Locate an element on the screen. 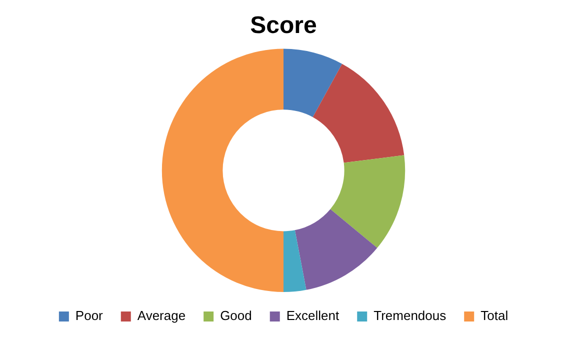 This screenshot has height=347, width=567. legend-label: Excellent is located at coordinates (313, 316).